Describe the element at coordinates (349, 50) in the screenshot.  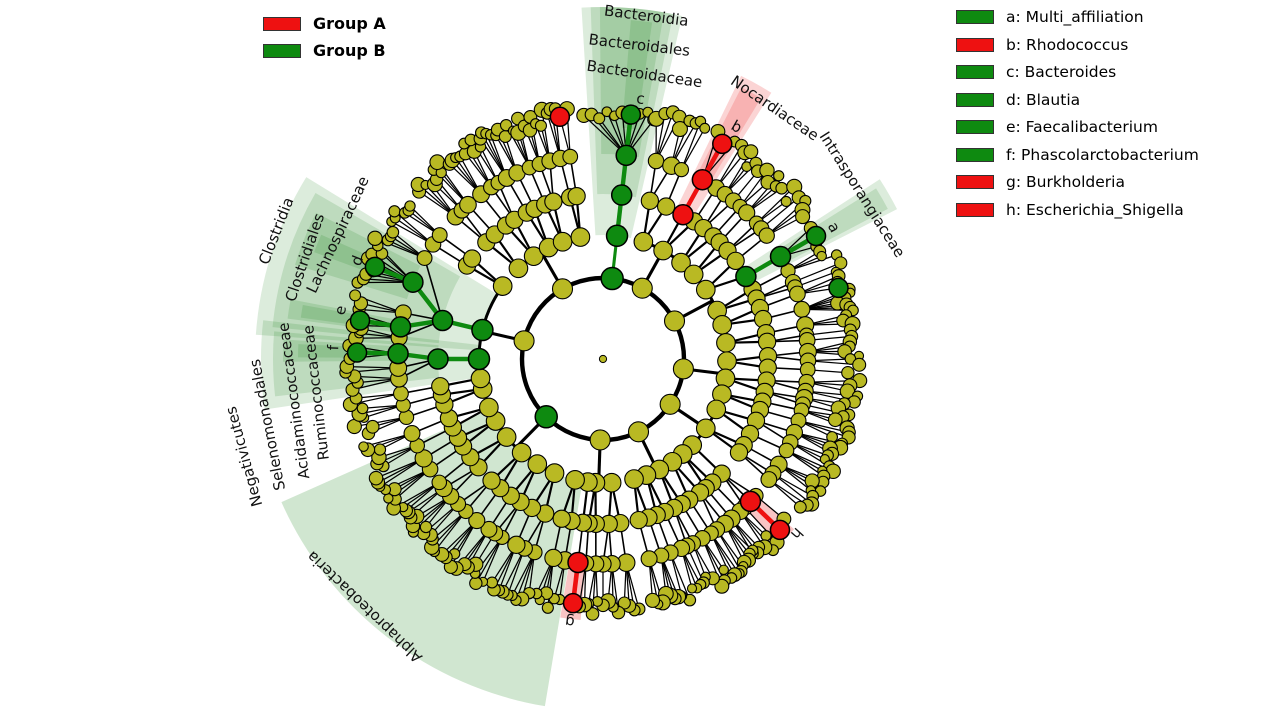
I see `legend-label: Group B` at that location.